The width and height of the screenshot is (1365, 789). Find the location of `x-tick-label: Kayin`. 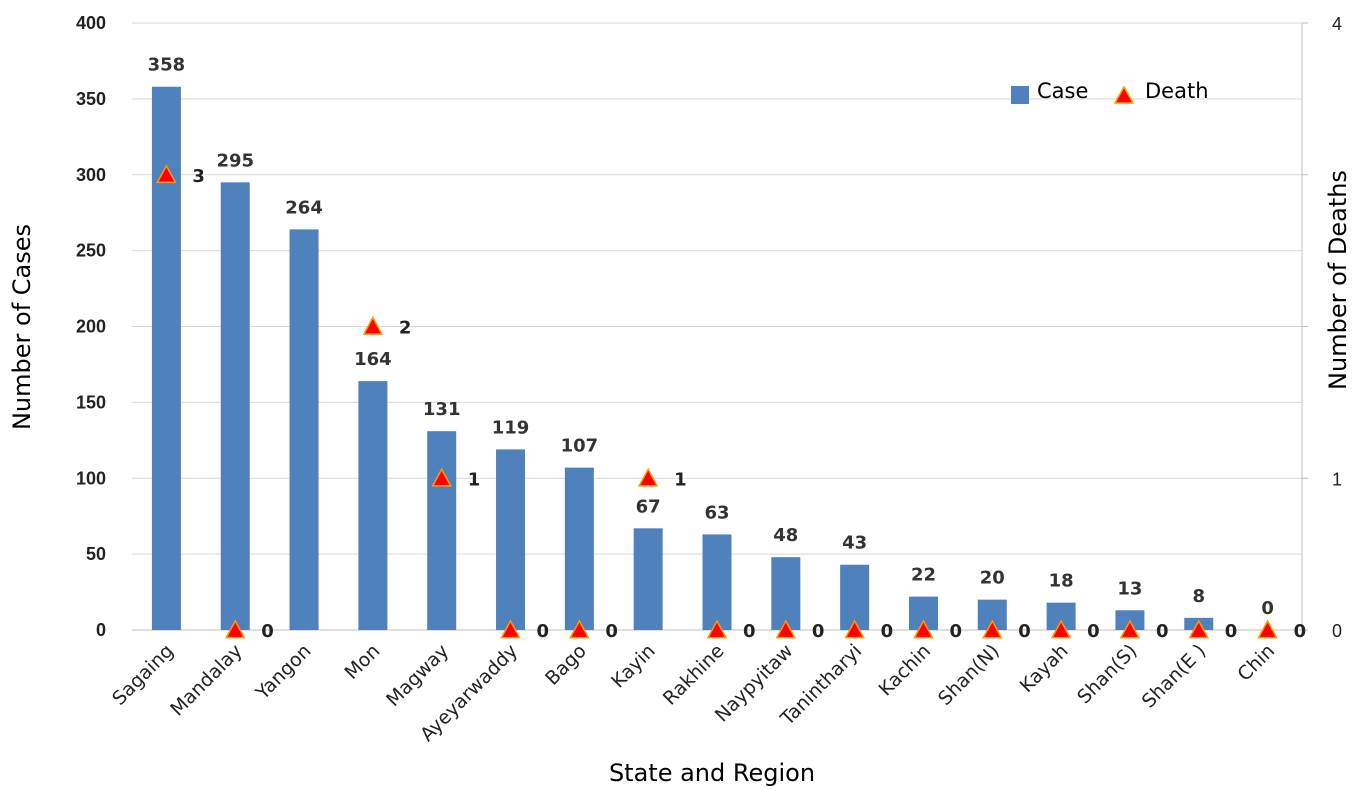

x-tick-label: Kayin is located at coordinates (633, 666).